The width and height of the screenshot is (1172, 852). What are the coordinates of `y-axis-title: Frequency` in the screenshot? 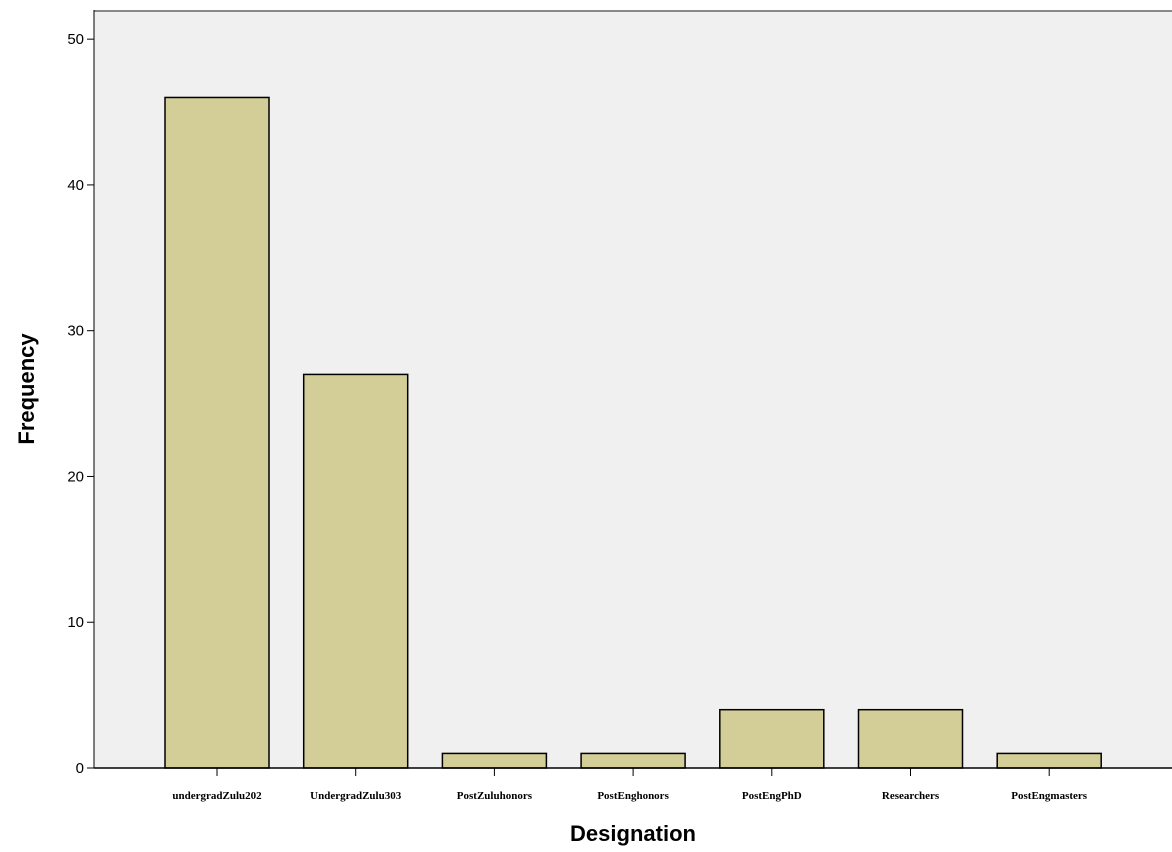 It's located at (26, 389).